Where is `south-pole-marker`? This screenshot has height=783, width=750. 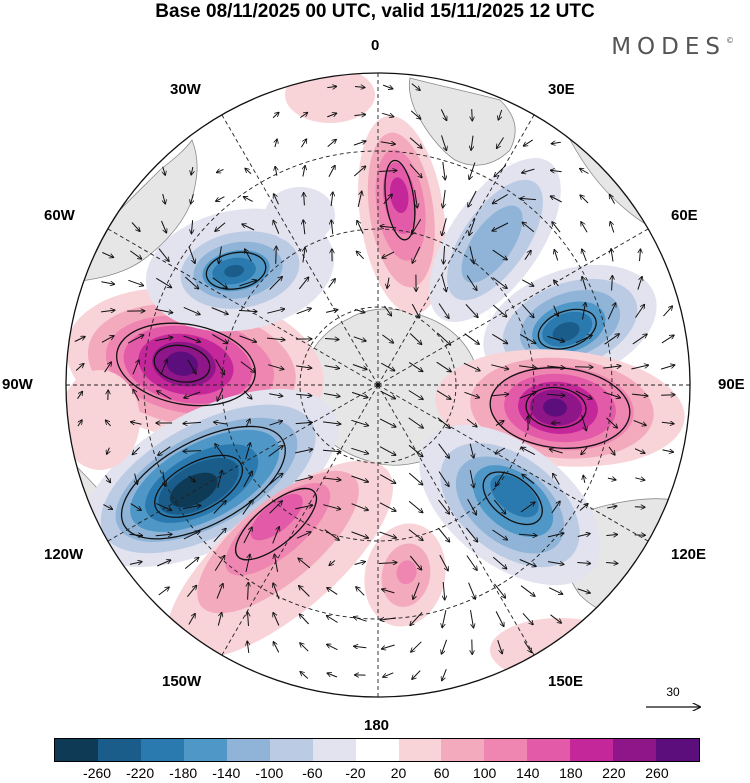
south-pole-marker is located at coordinates (378, 385).